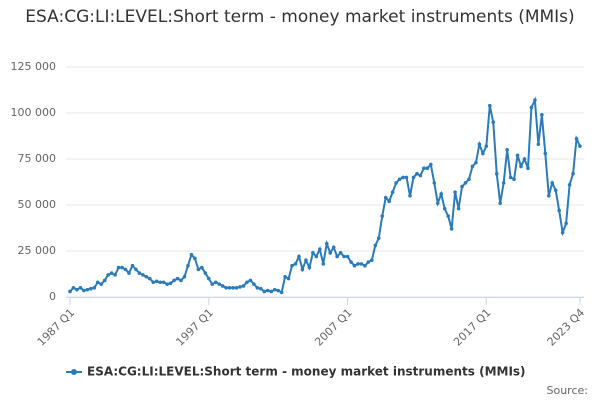 This screenshot has height=400, width=600. Describe the element at coordinates (472, 327) in the screenshot. I see `x-tick-label: 2017 Q1` at that location.